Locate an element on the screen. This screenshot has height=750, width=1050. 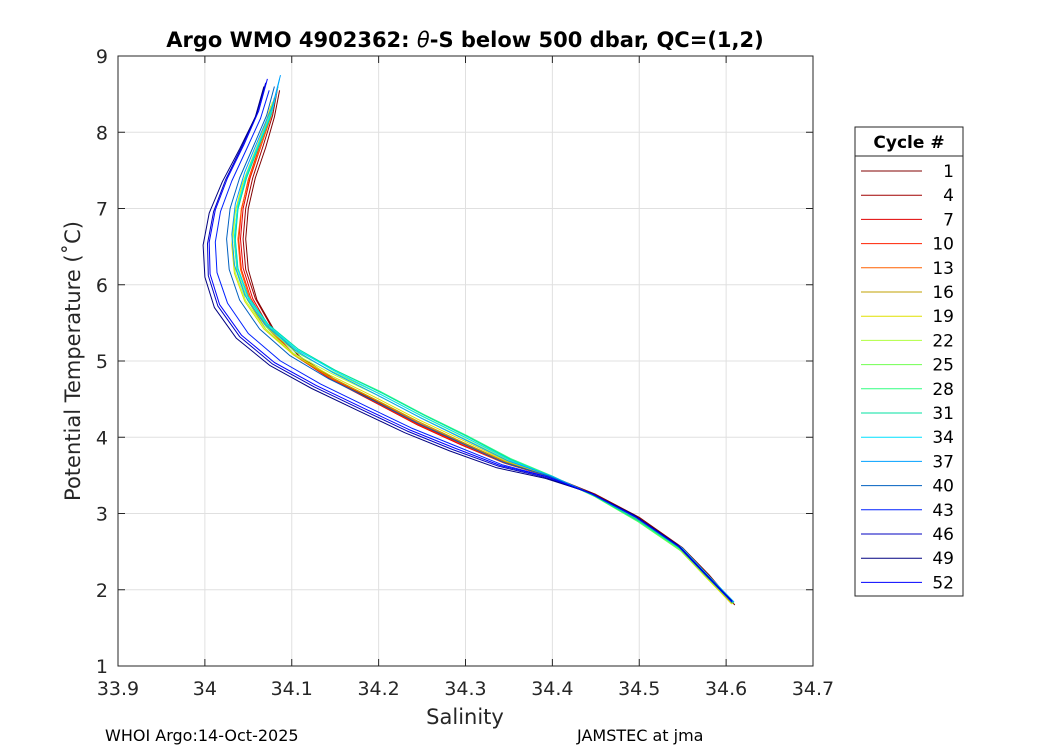
x-tick-label: 34.7 is located at coordinates (813, 689).